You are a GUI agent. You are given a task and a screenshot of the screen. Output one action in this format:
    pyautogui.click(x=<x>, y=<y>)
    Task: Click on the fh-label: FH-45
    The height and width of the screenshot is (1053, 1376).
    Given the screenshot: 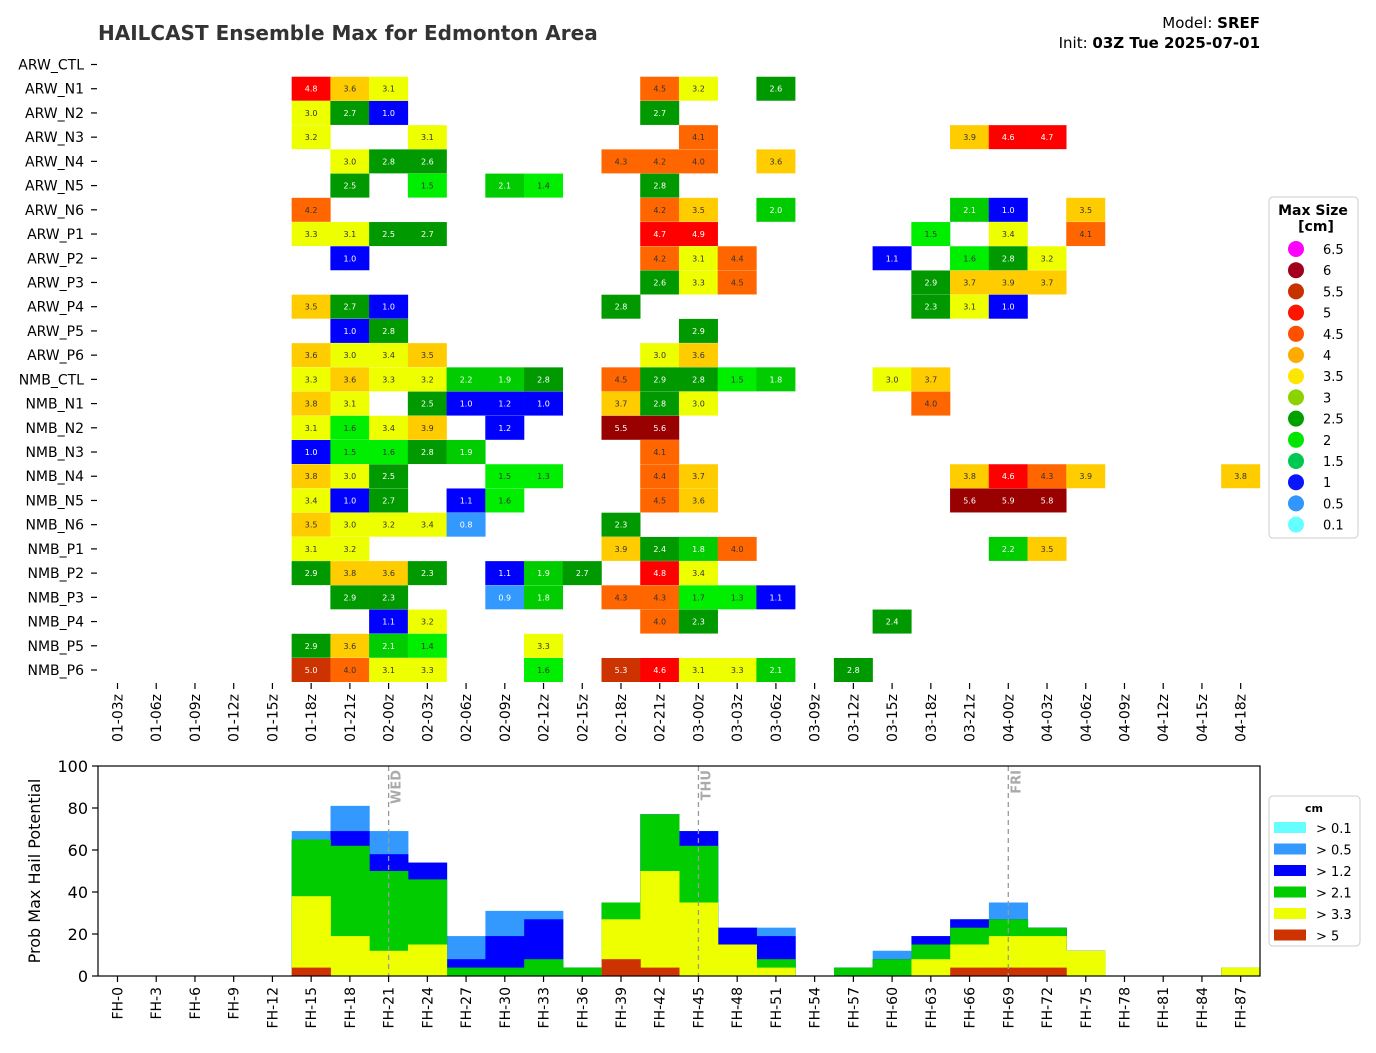 What is the action you would take?
    pyautogui.click(x=699, y=1007)
    